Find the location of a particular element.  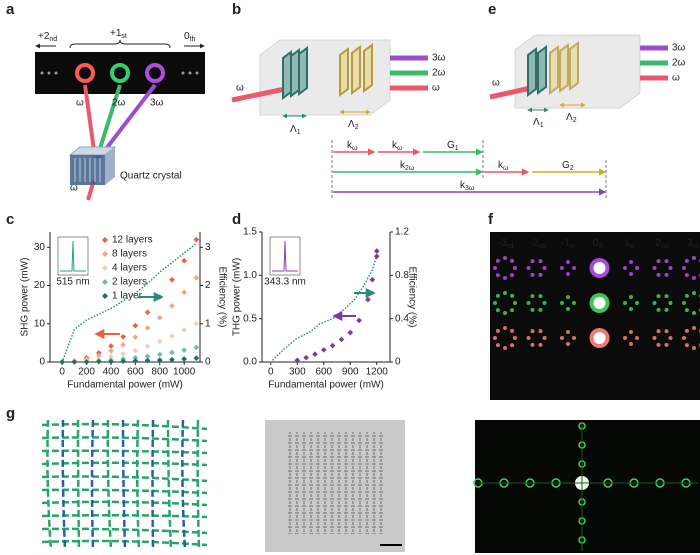

x-tick-label: 0 is located at coordinates (62, 372).